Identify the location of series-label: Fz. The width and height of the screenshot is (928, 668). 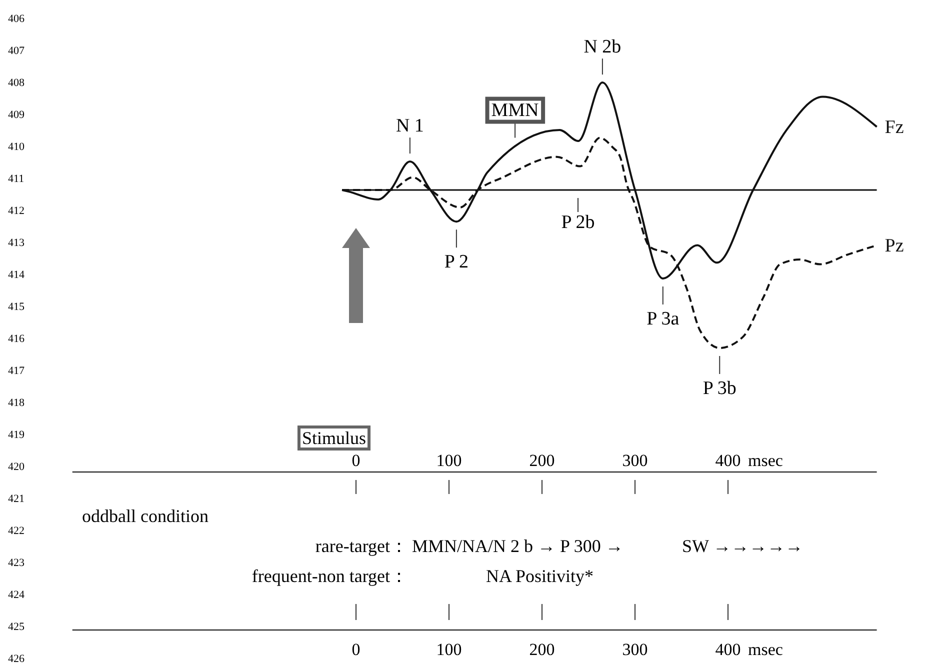
(894, 127).